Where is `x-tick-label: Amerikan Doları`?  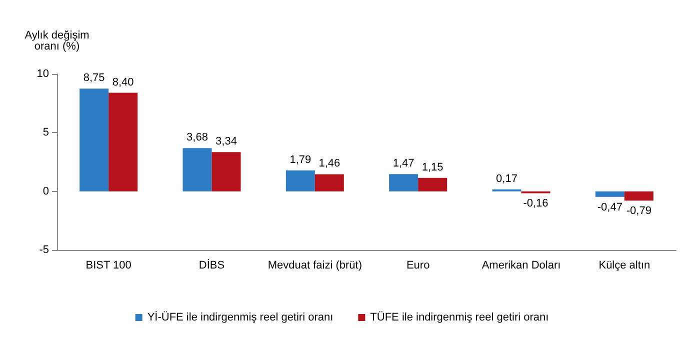
x-tick-label: Amerikan Doları is located at coordinates (521, 266).